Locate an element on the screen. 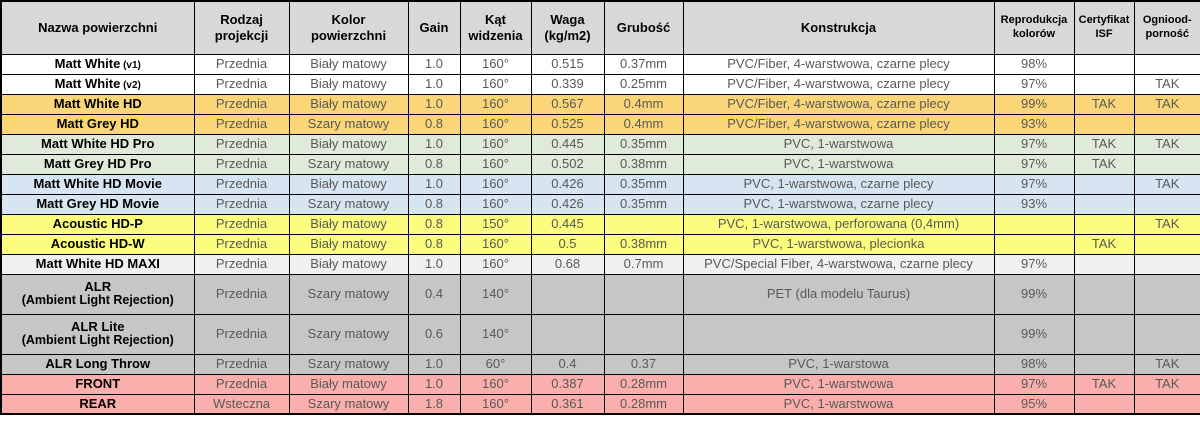  column-header-7: Konstrukcja is located at coordinates (838, 27).